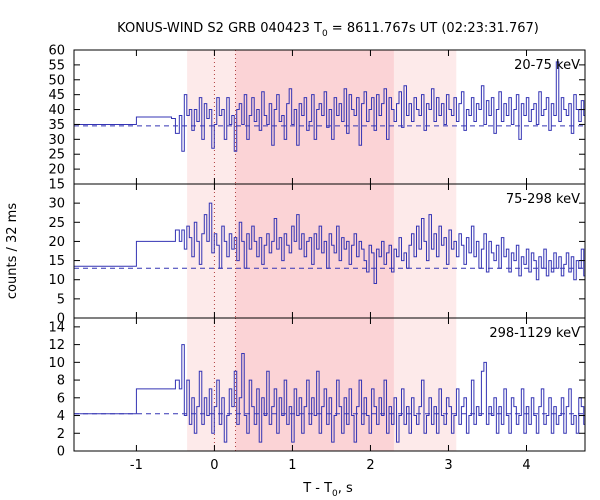 The height and width of the screenshot is (500, 600). I want to click on y-tick-label: 12, so click(56, 345).